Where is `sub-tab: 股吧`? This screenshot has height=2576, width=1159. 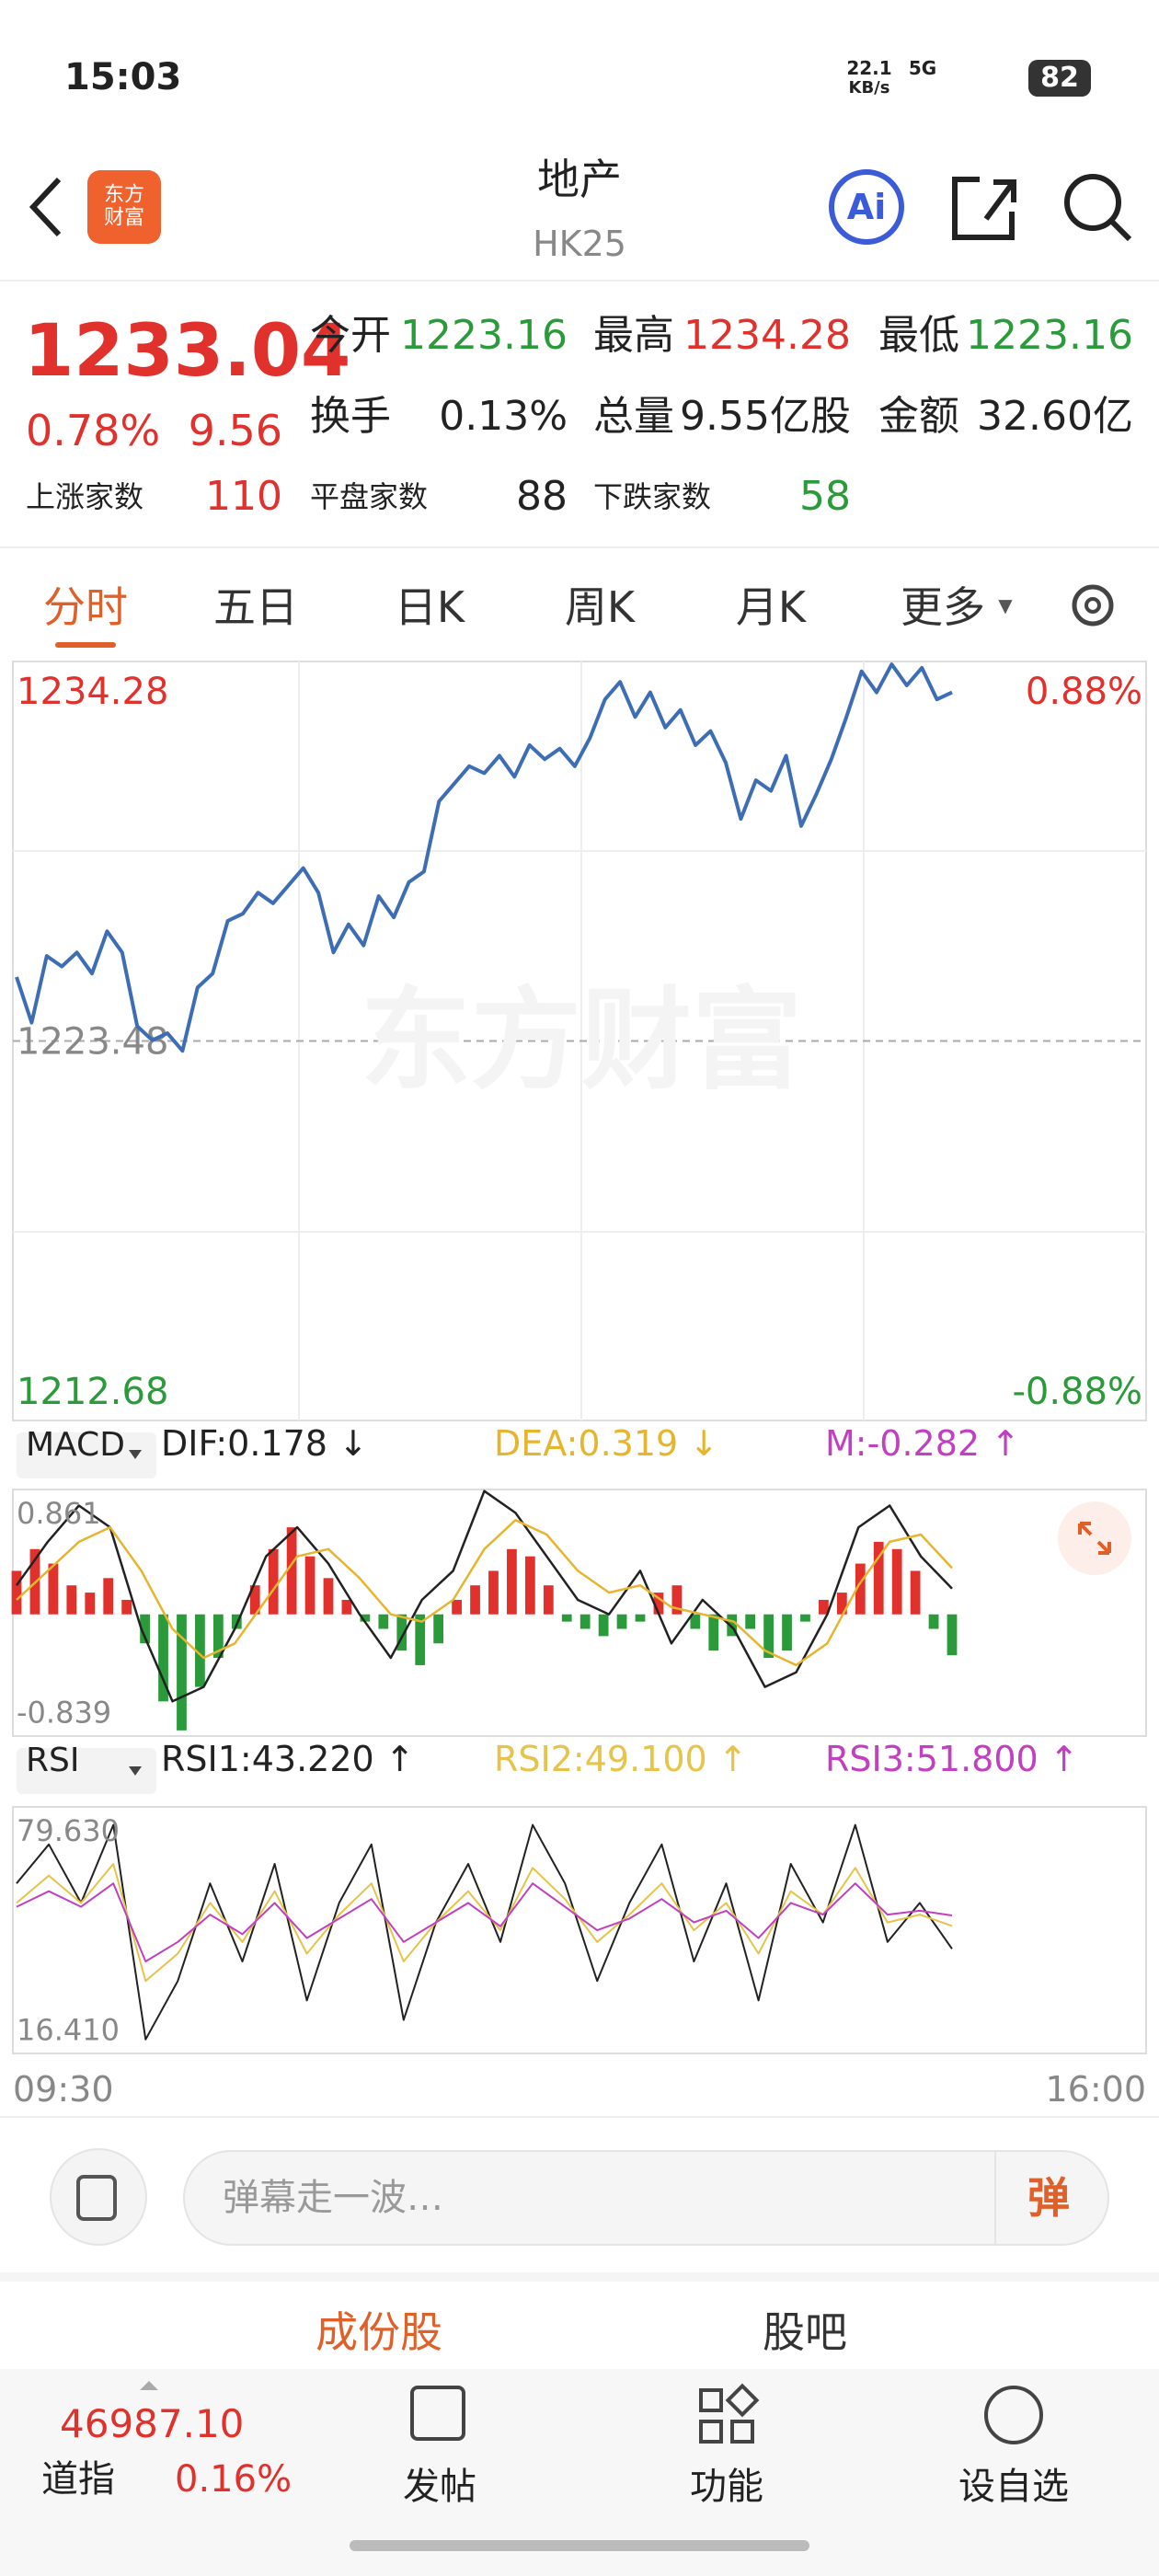
sub-tab: 股吧 is located at coordinates (805, 2332).